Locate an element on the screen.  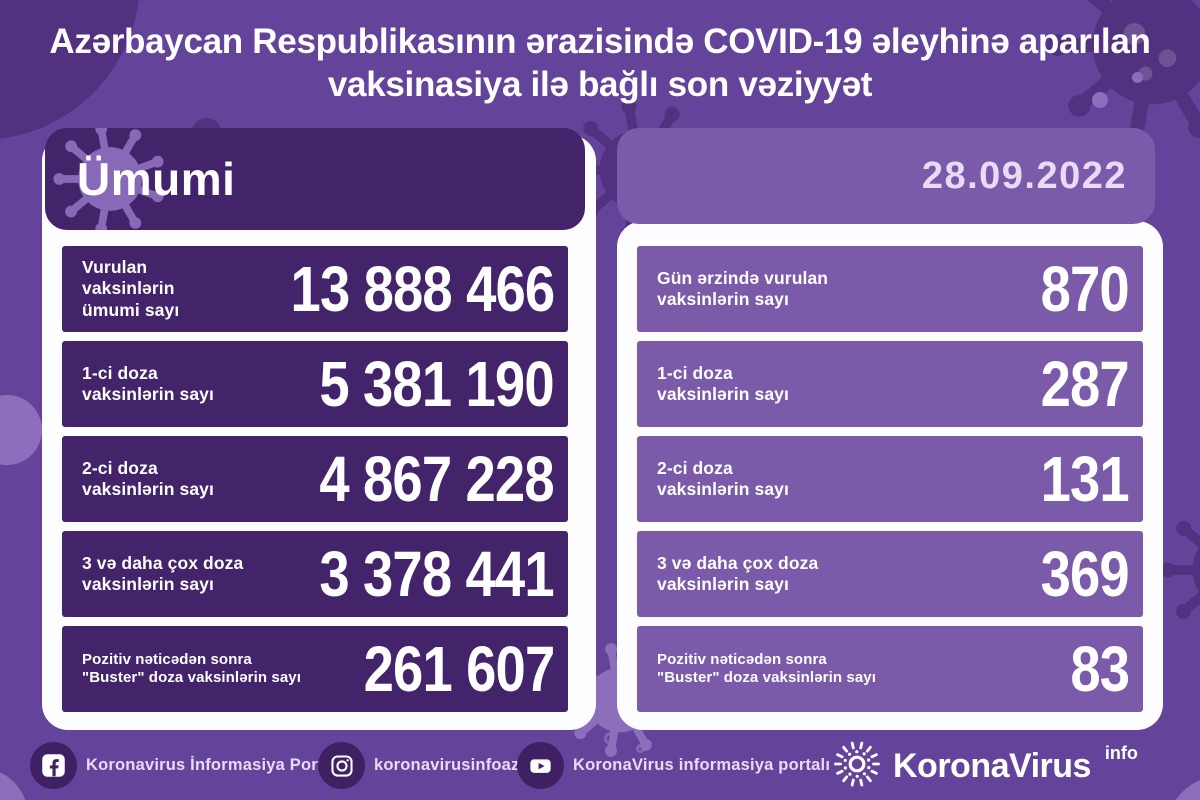
stat-row-daily-dose1: 1-ci doza vaksinlərin sayı 287 is located at coordinates (890, 384).